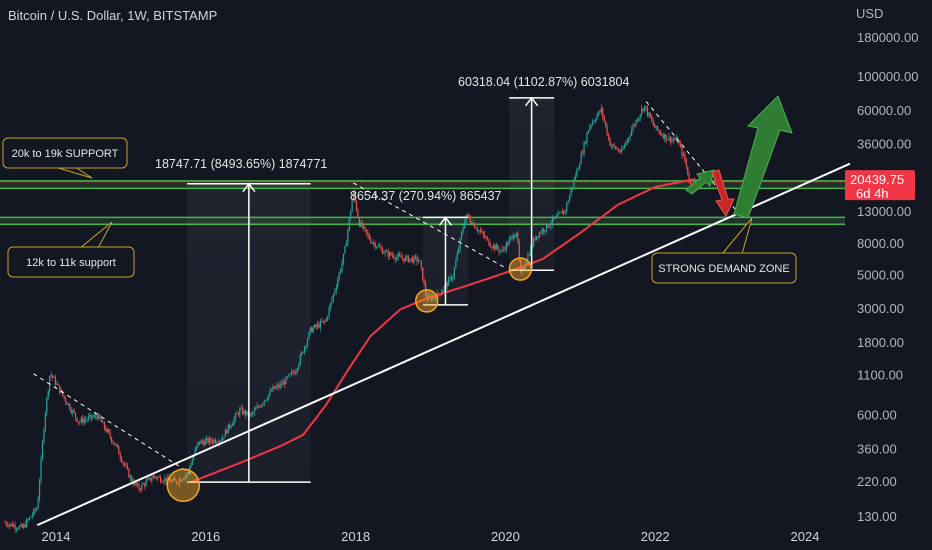 The image size is (932, 550). What do you see at coordinates (65, 154) in the screenshot?
I see `callout-text-0: 20k to 19k SUPPORT` at bounding box center [65, 154].